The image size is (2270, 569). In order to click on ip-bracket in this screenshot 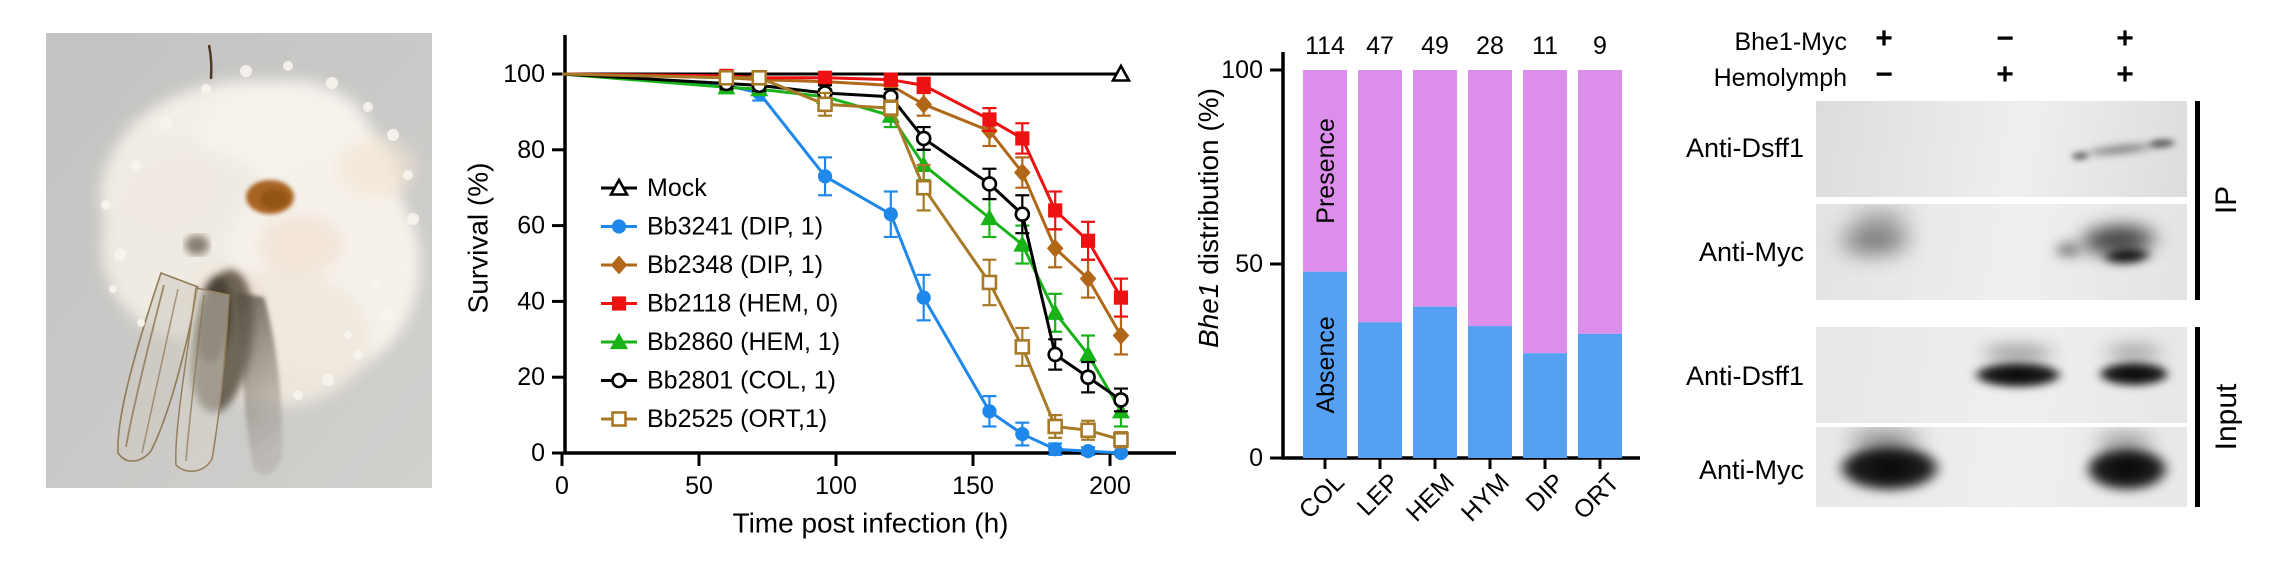, I will do `click(2197, 200)`.